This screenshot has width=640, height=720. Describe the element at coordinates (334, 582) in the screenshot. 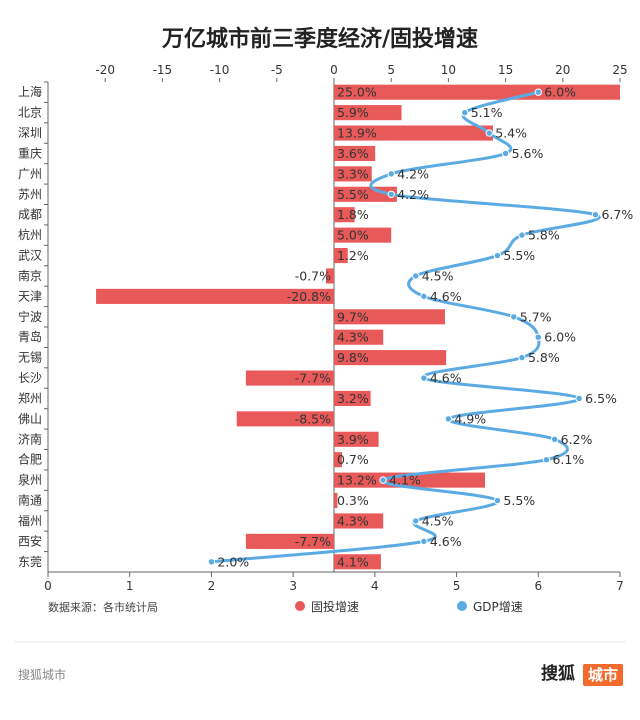

I see `bottom-axis: 0 1 2 3 4 5 6 7` at that location.